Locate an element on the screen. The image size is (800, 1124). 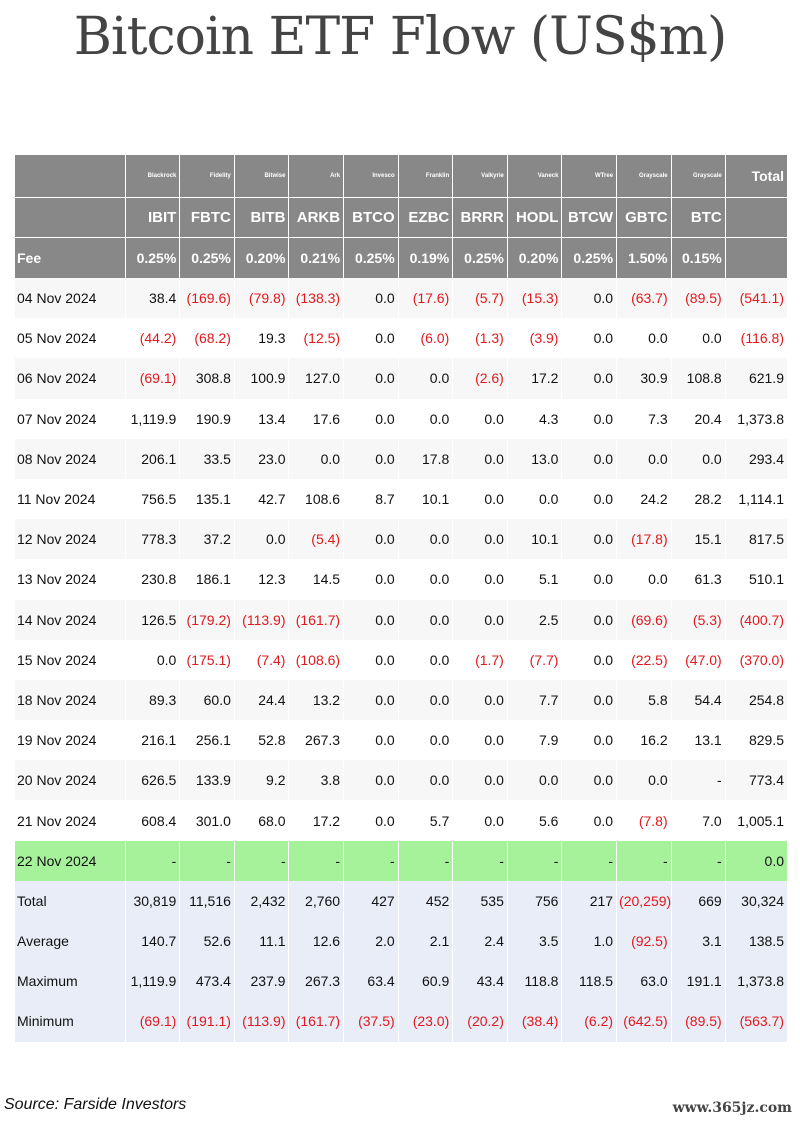
summary-value: 63.0 is located at coordinates (644, 981).